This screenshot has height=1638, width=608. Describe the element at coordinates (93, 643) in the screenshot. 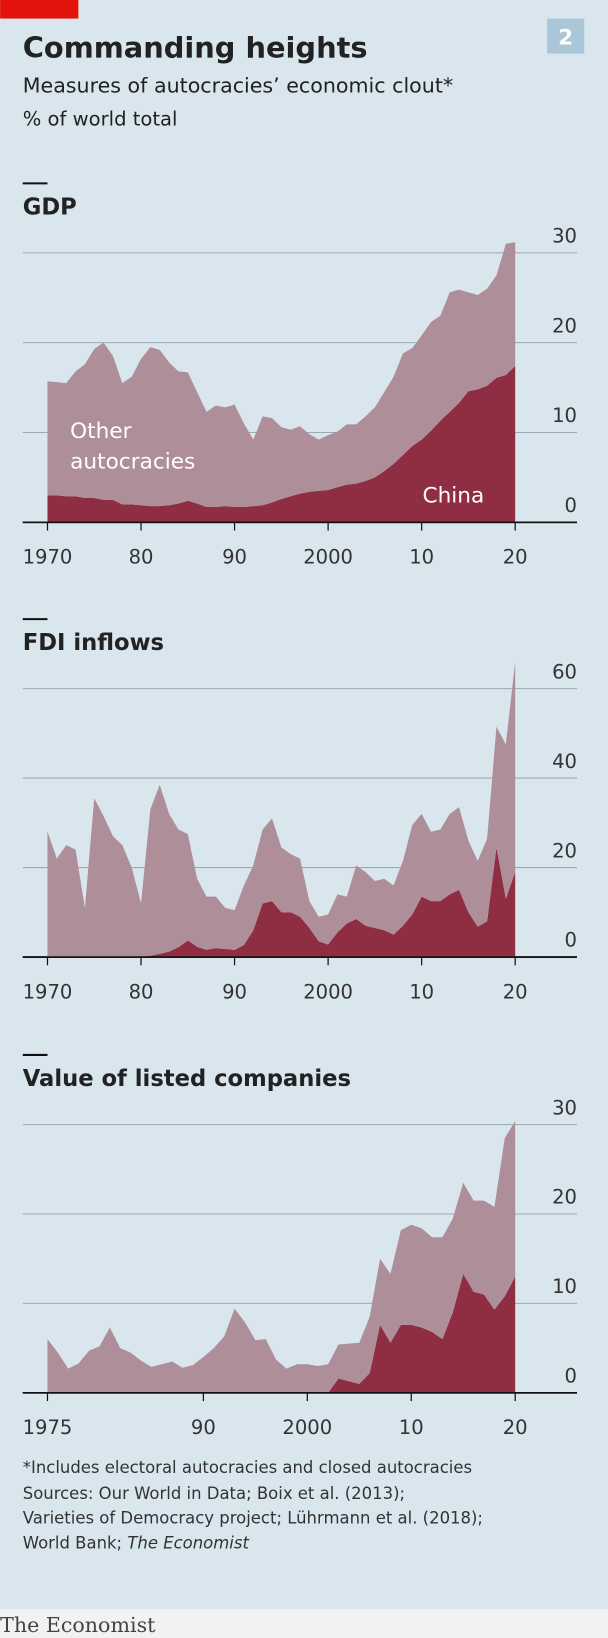

I see `panel-title: FDI inflows` at that location.